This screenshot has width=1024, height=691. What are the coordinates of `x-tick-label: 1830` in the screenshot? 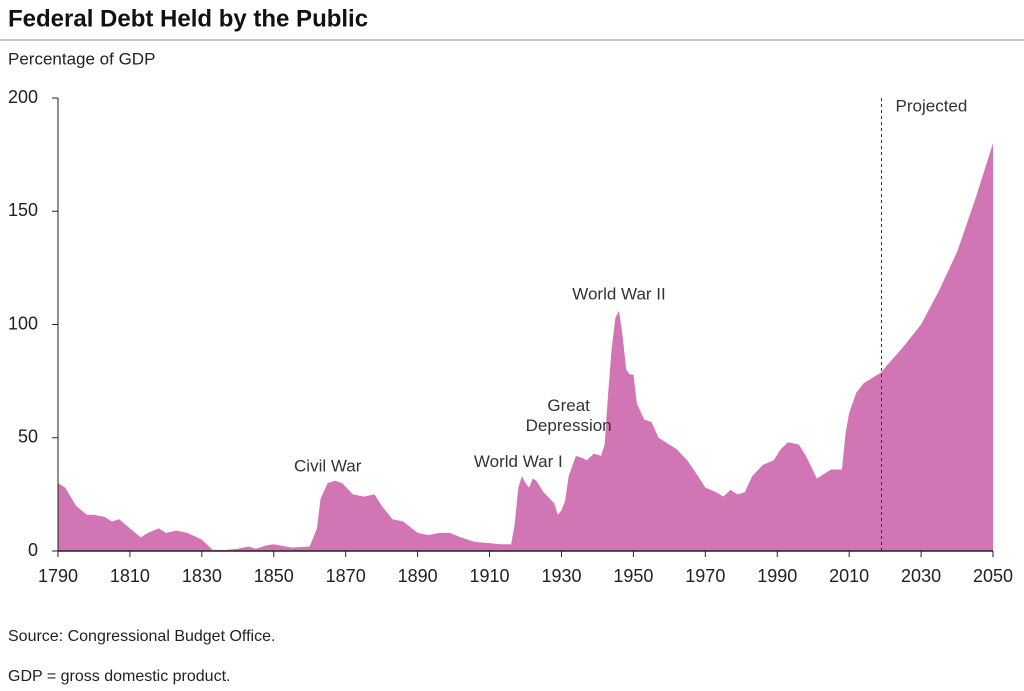 It's located at (202, 576).